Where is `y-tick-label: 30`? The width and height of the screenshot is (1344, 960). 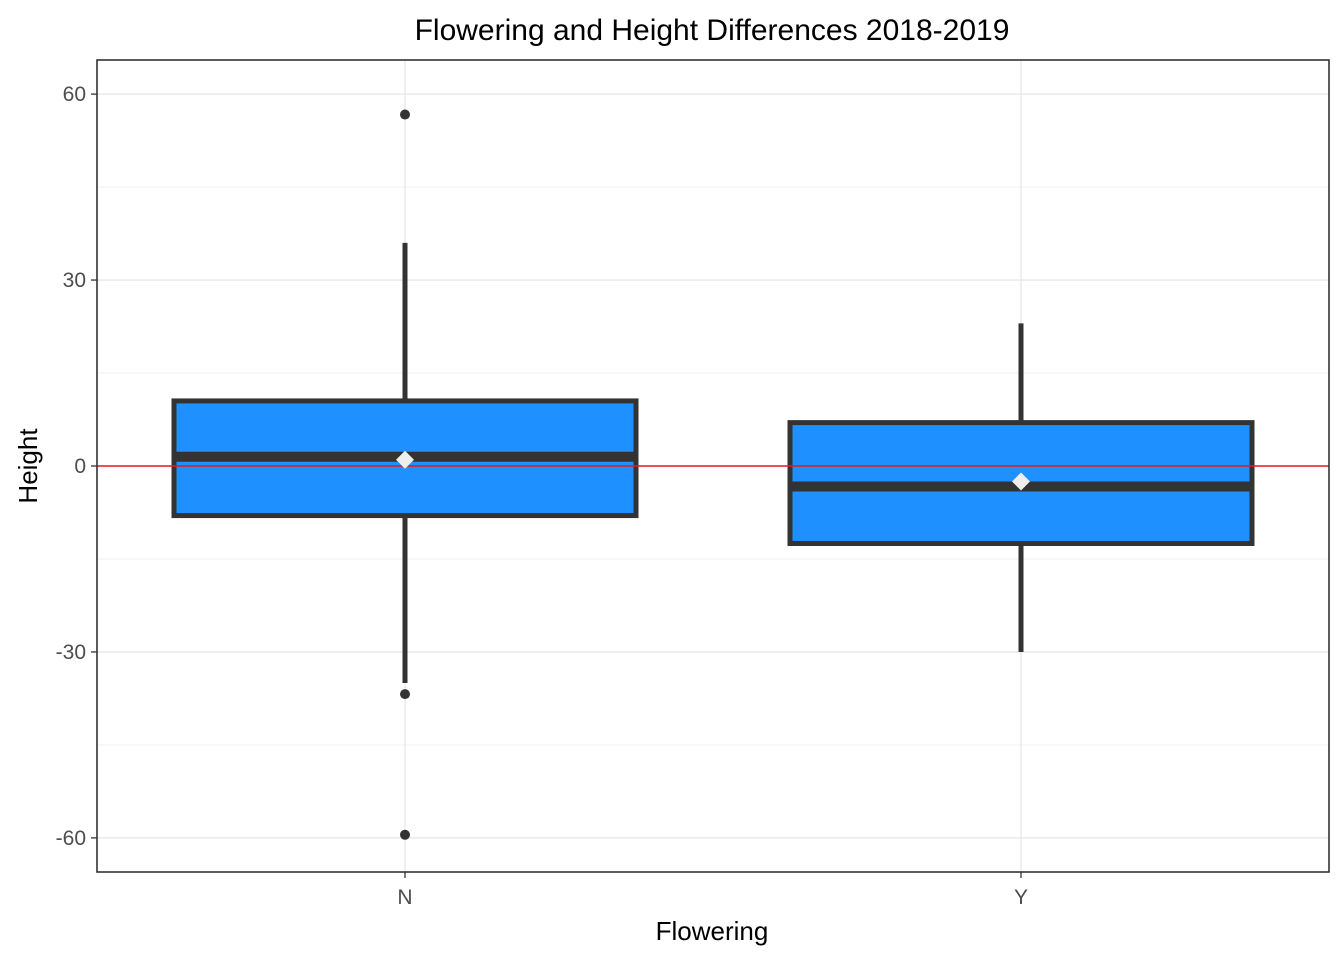 y-tick-label: 30 is located at coordinates (74, 280).